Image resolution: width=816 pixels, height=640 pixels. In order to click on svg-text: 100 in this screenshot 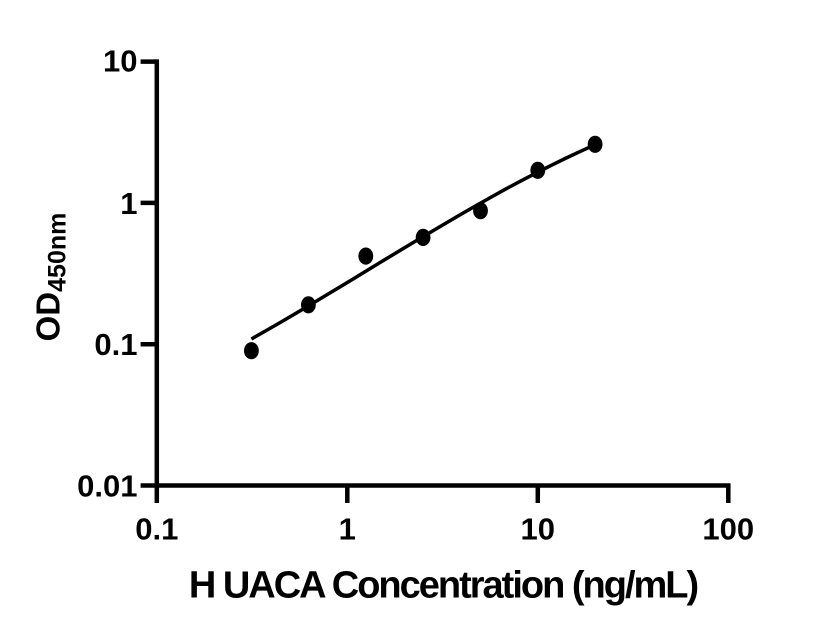, I will do `click(728, 529)`.